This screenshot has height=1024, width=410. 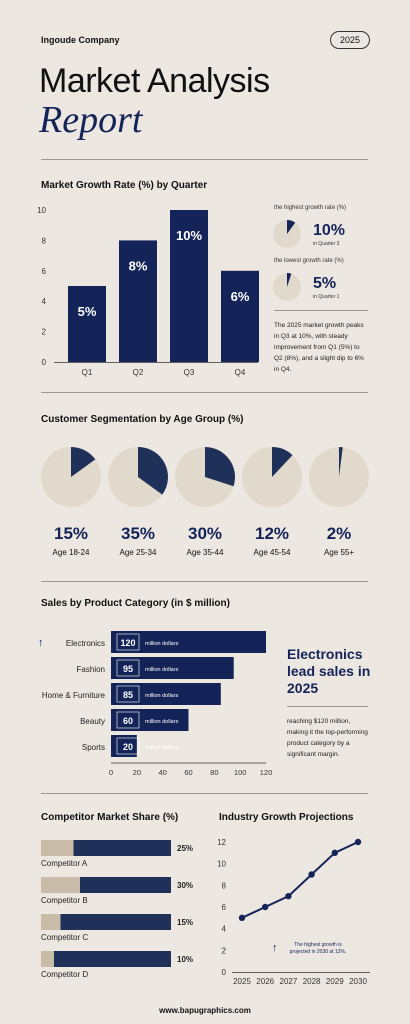 What do you see at coordinates (87, 372) in the screenshot?
I see `x-tick-label: Q1` at bounding box center [87, 372].